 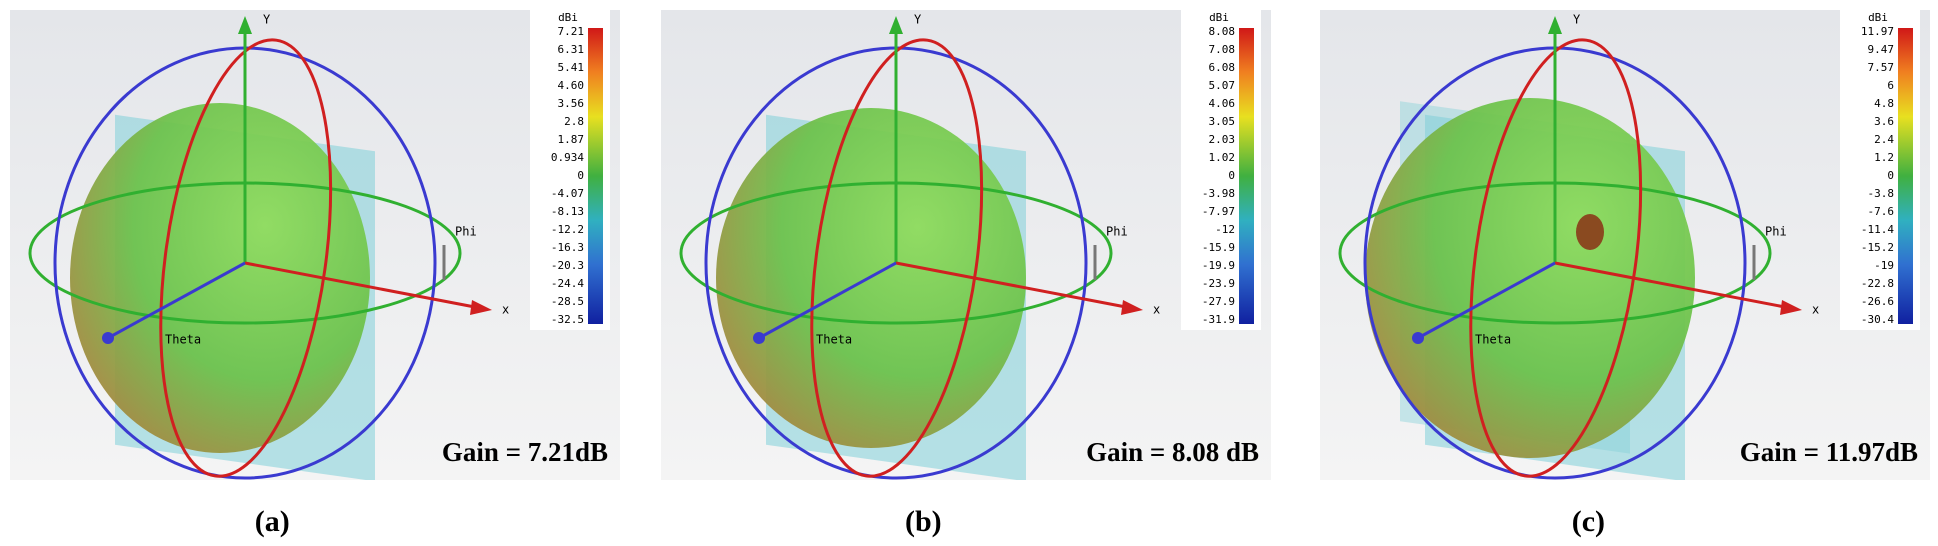 I want to click on colorbar-label: -19, so click(x=1884, y=265).